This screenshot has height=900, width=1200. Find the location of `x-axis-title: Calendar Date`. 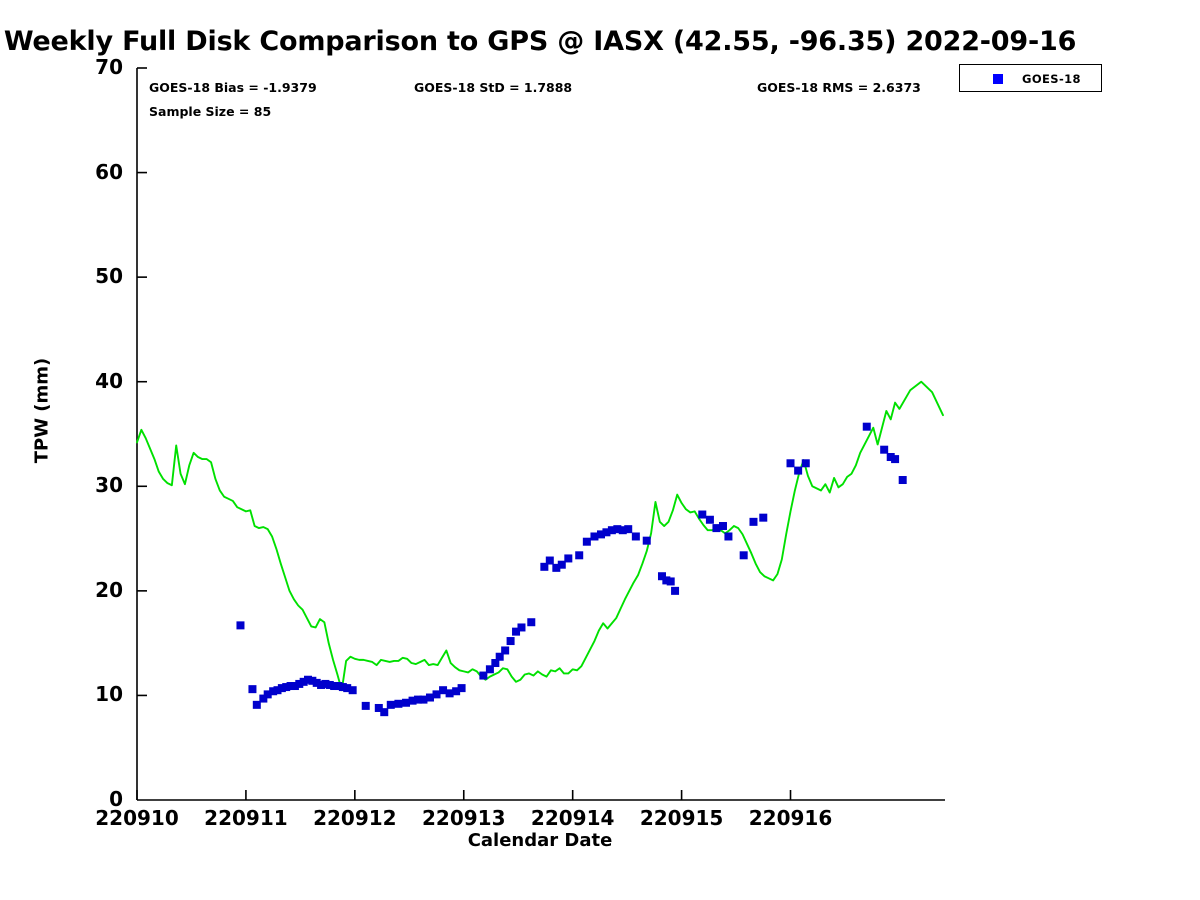

x-axis-title: Calendar Date is located at coordinates (540, 840).